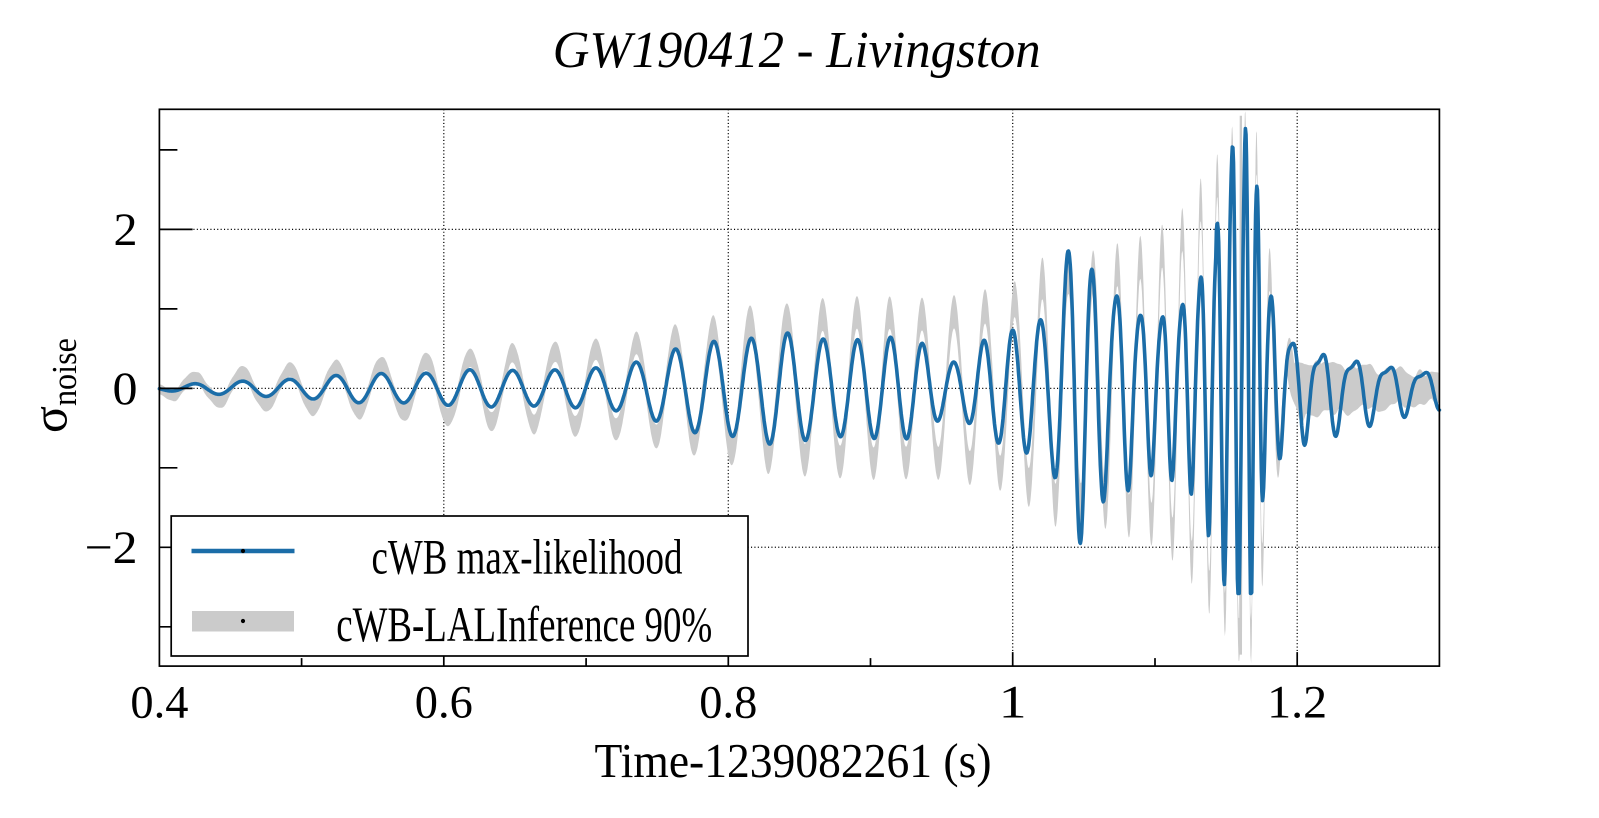 This screenshot has width=1599, height=818. Describe the element at coordinates (159, 702) in the screenshot. I see `svg-text: 0.4` at that location.